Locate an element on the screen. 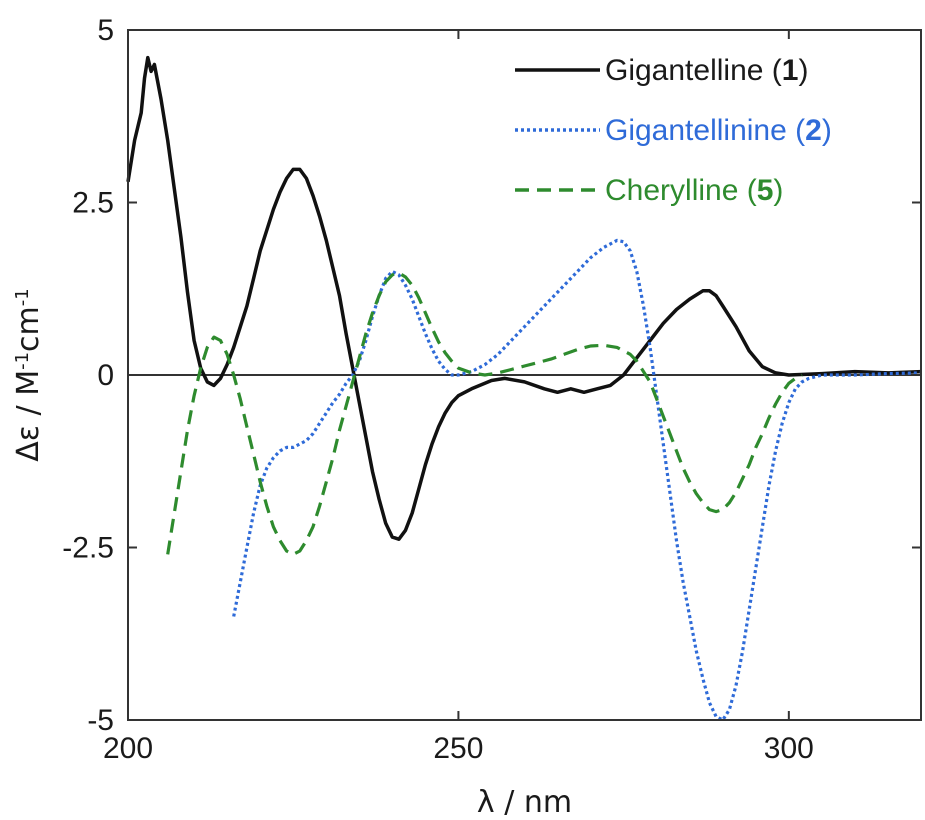 The image size is (925, 820). y-tick-label: 5 is located at coordinates (105, 30).